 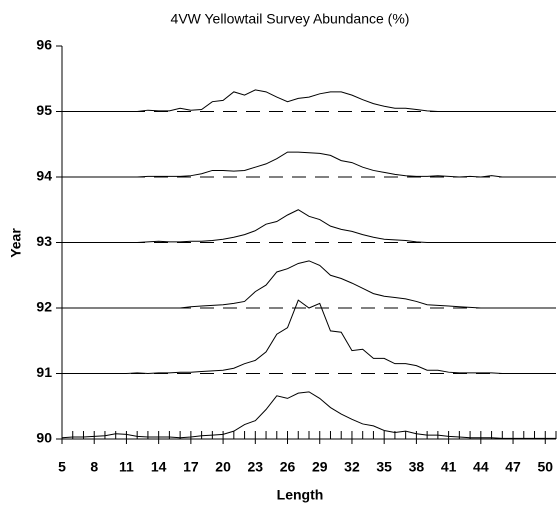 I want to click on y-tick-label: 90, so click(x=44, y=438).